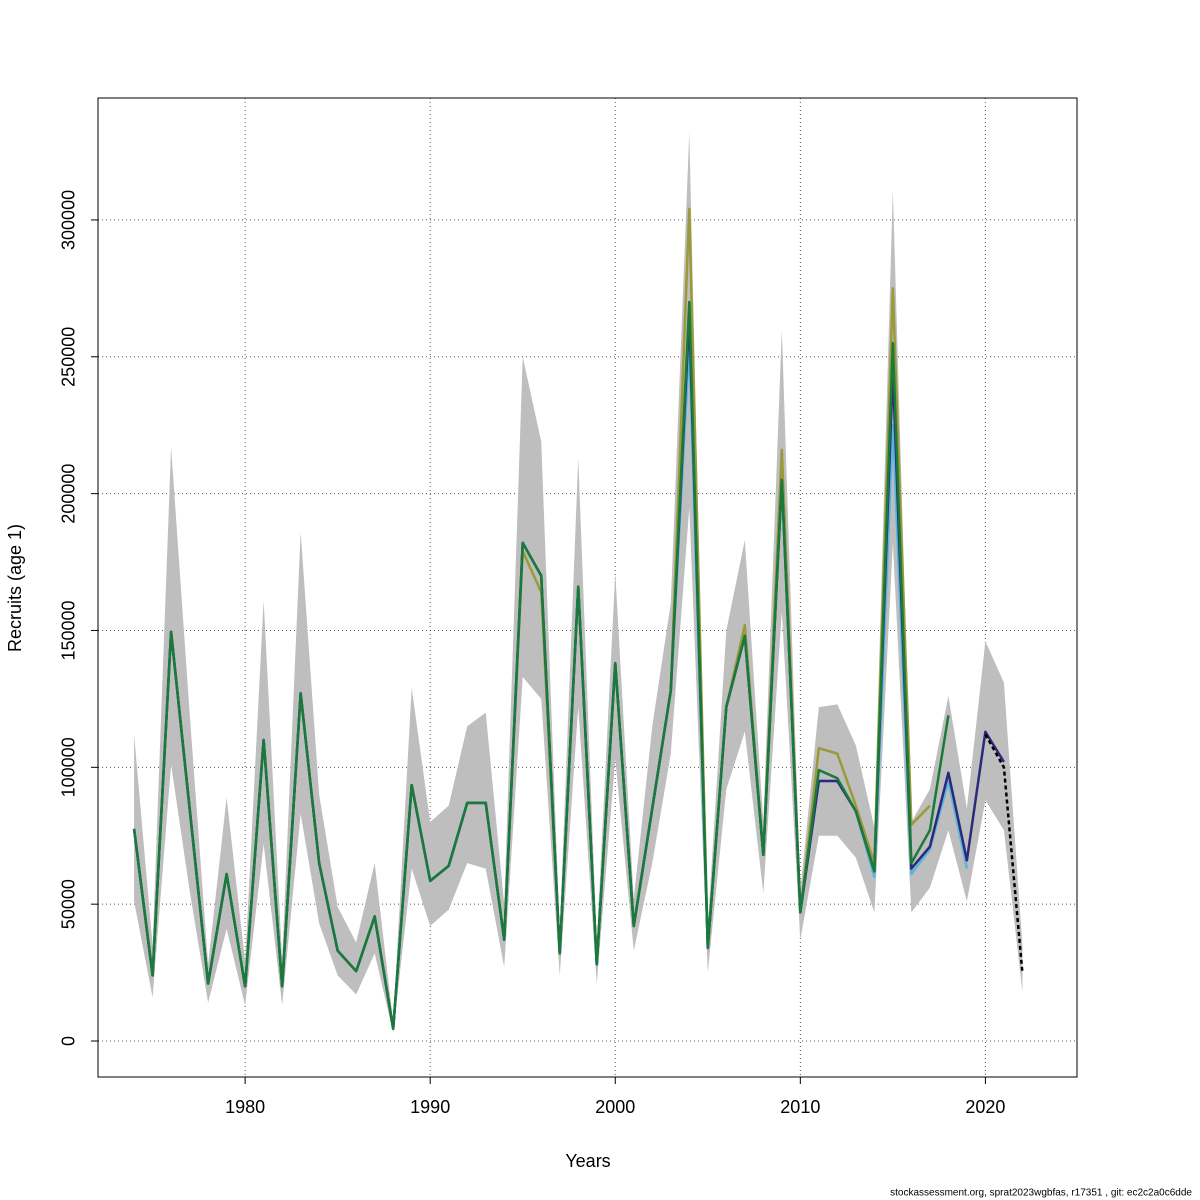  What do you see at coordinates (15, 588) in the screenshot?
I see `y-axis-label: Recruits (age 1)` at bounding box center [15, 588].